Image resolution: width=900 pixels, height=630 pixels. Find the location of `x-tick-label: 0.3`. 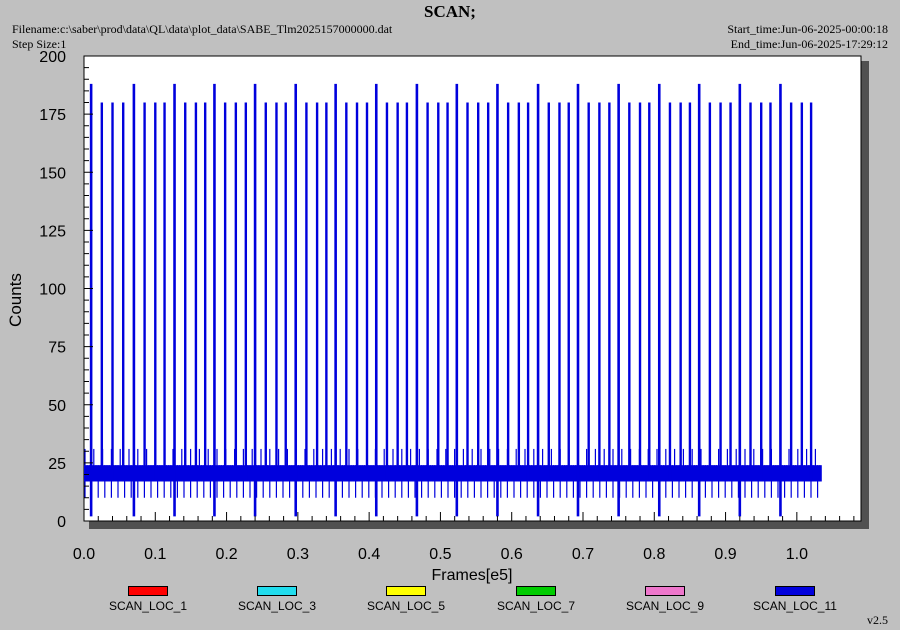

x-tick-label: 0.3 is located at coordinates (298, 554).